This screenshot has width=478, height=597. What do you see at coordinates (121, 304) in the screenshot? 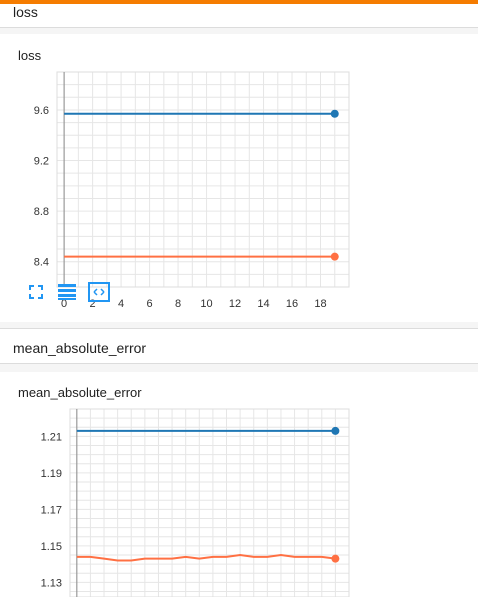
I see `x-tick-label: 4` at bounding box center [121, 304].